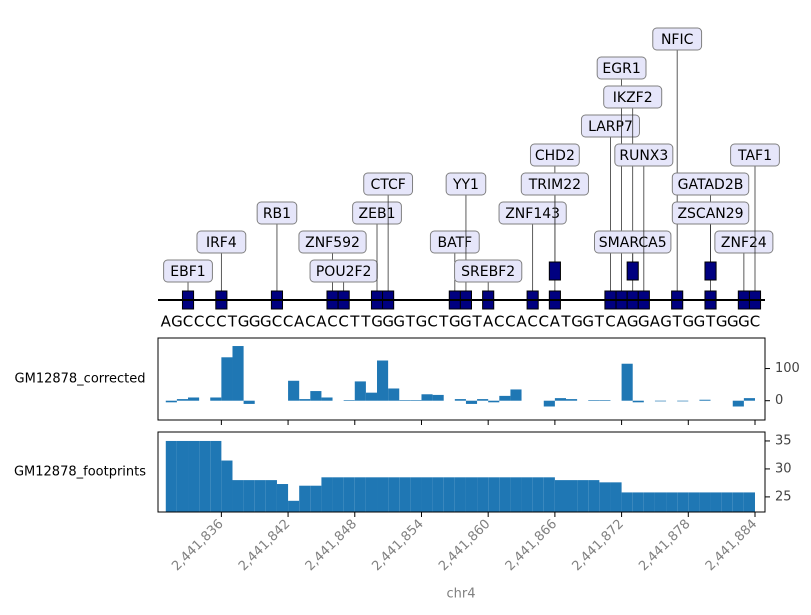 This screenshot has height=615, width=811. Describe the element at coordinates (464, 545) in the screenshot. I see `x-tick-label: 2,441,860` at that location.